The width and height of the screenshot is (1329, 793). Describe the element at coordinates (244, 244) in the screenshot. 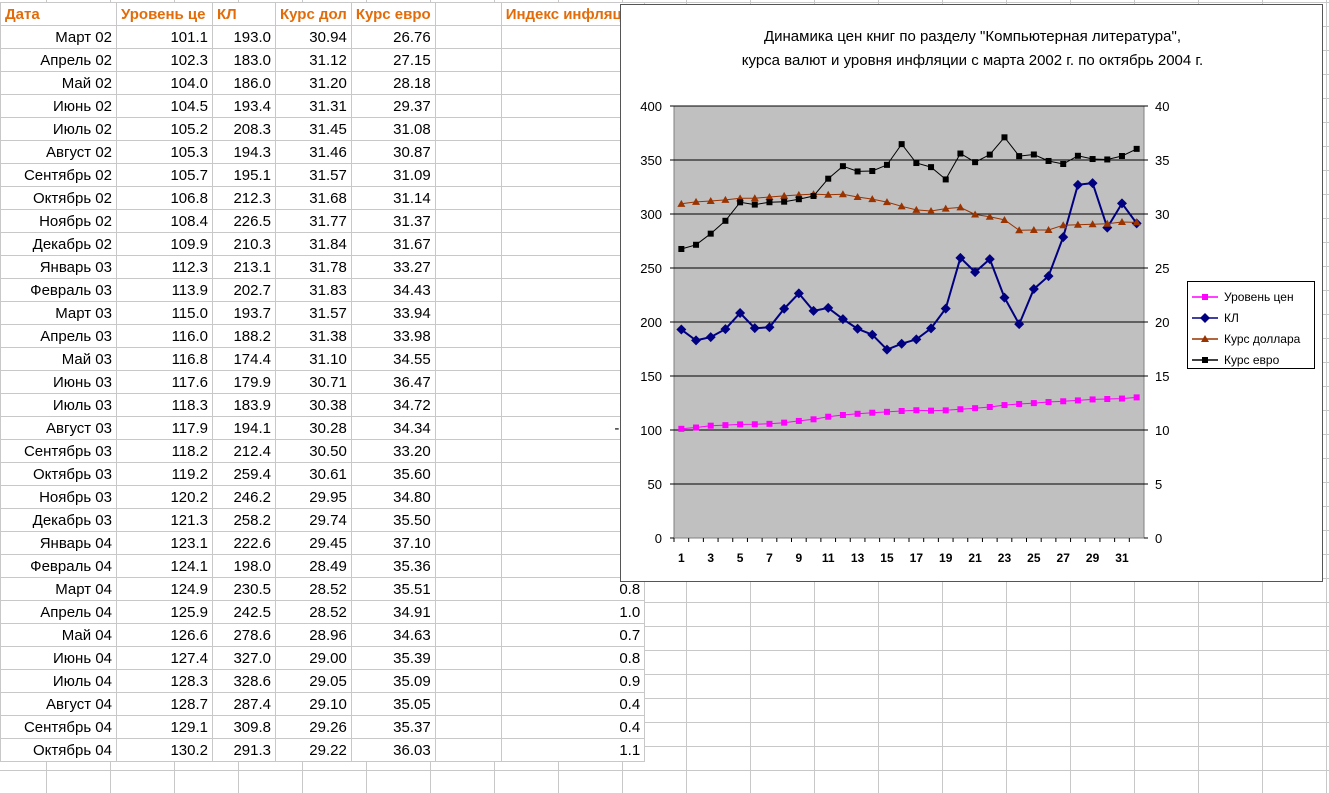

I see `table-cell: 210.3` at that location.